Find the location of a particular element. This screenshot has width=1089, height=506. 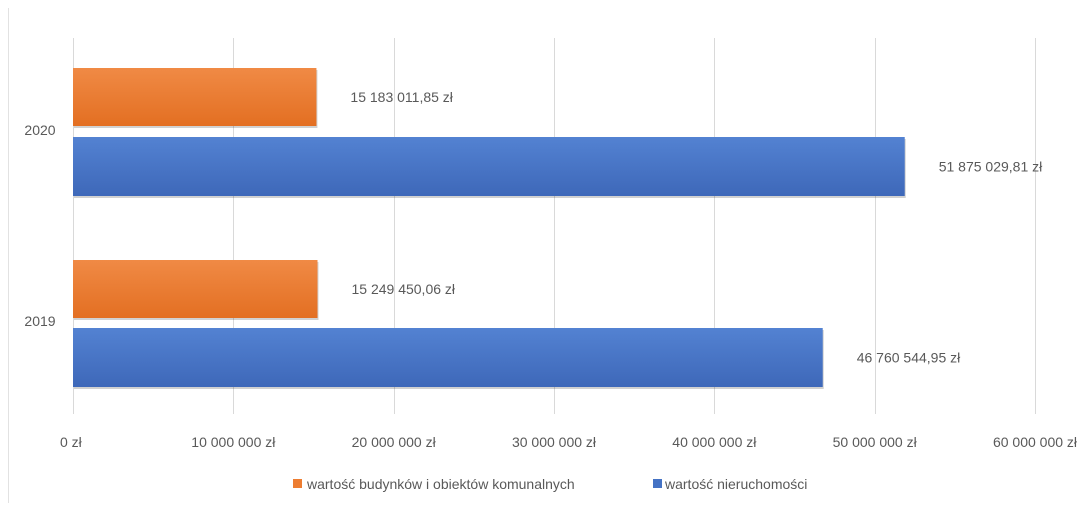

data-label: 51 875 029,81 zł is located at coordinates (991, 167).